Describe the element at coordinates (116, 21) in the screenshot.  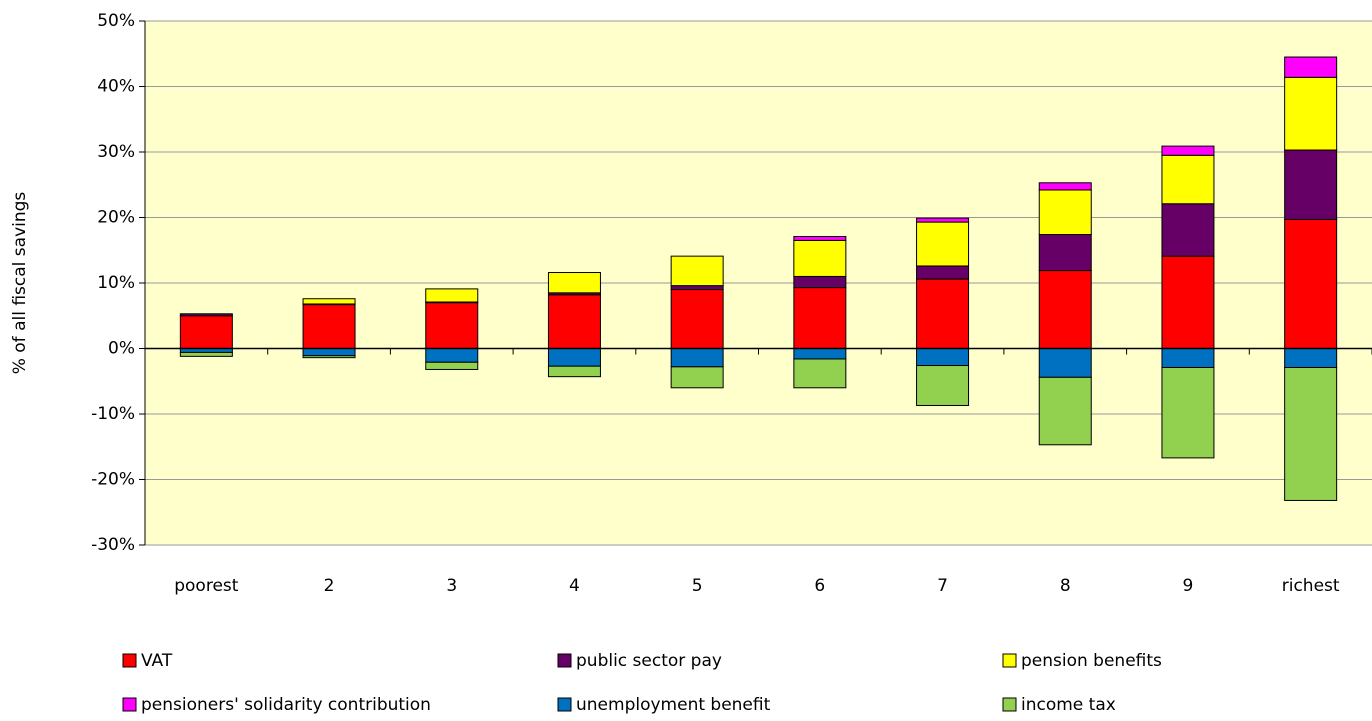
I see `y-tick-label: 50%` at that location.